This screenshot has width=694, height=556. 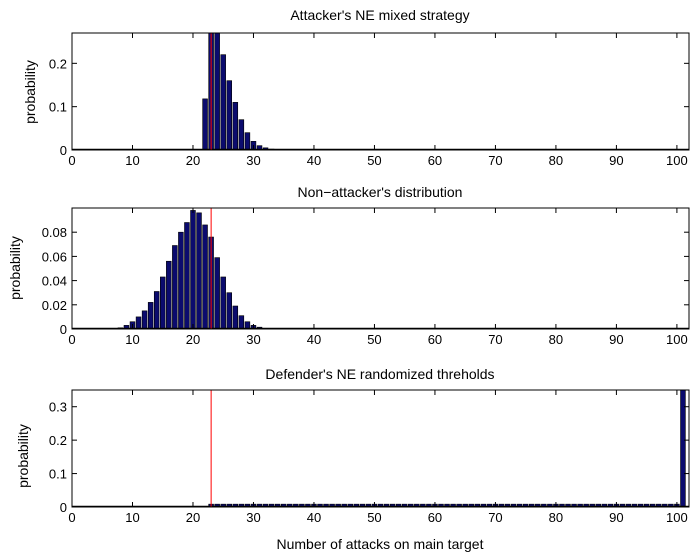 What do you see at coordinates (54, 232) in the screenshot?
I see `y-tick-label: 0.08` at bounding box center [54, 232].